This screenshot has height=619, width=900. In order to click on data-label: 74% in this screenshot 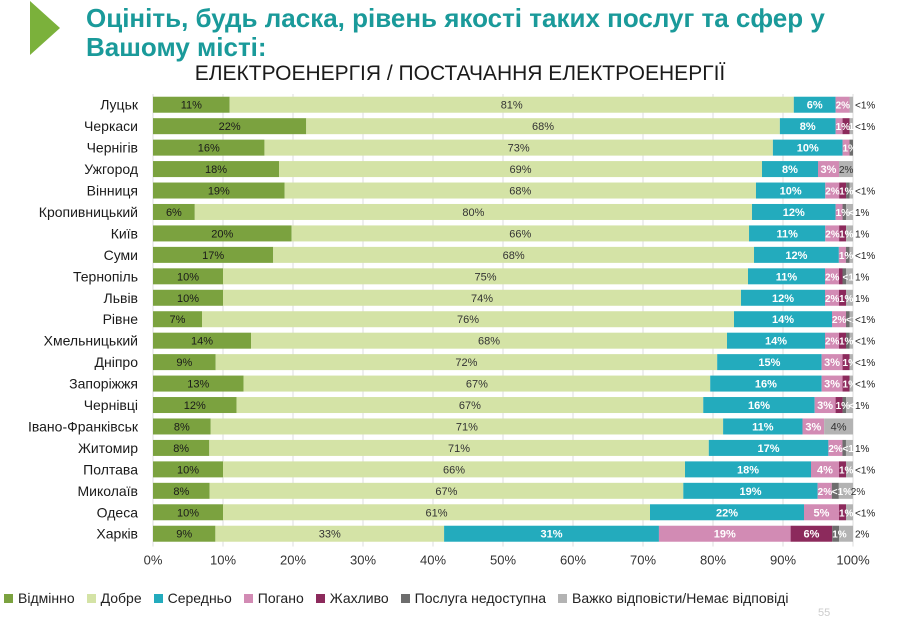, I will do `click(482, 299)`.